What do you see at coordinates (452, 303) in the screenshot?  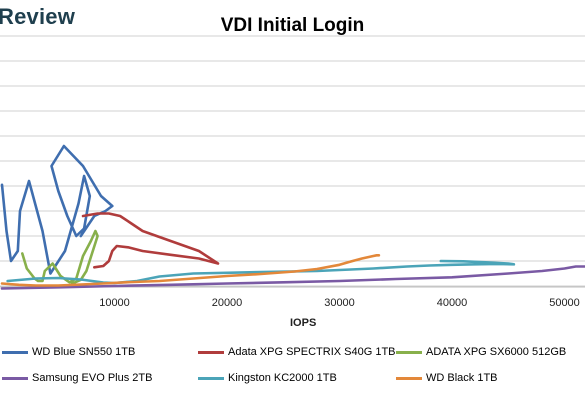 I see `x-tick-label: 40000` at bounding box center [452, 303].